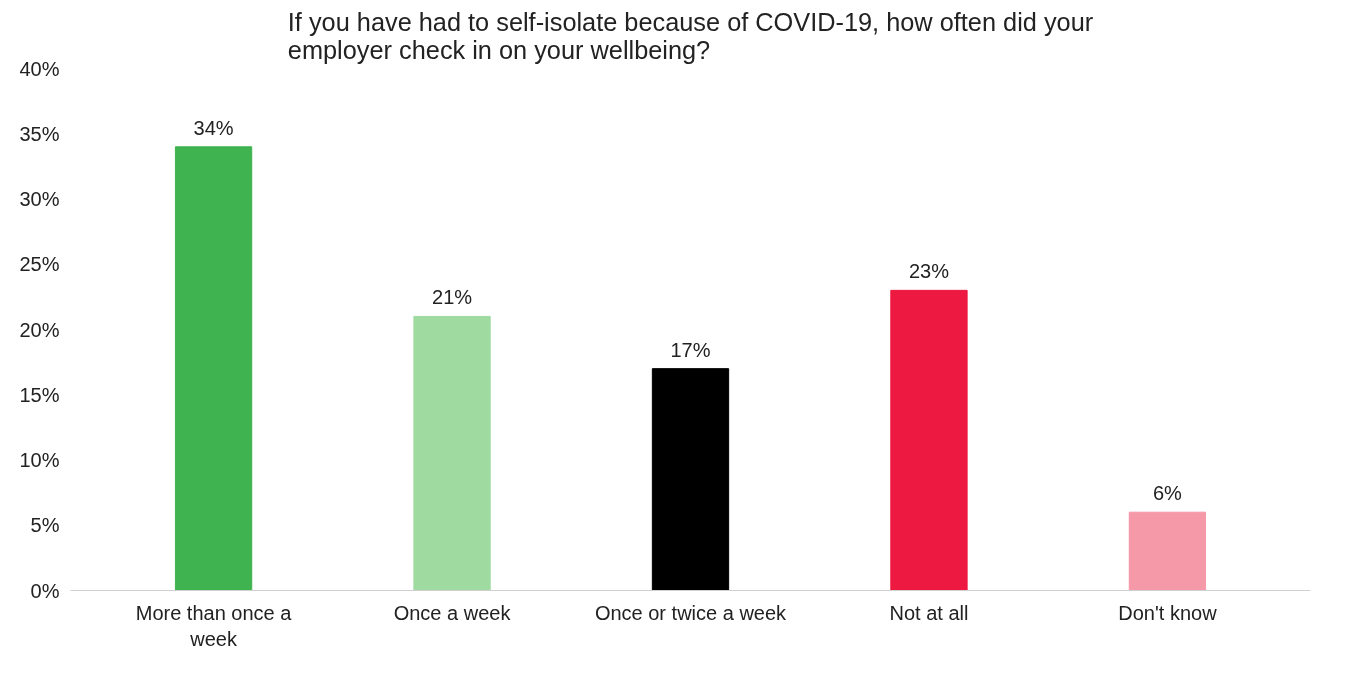 The width and height of the screenshot is (1359, 681). Describe the element at coordinates (213, 127) in the screenshot. I see `data-label: 34%` at that location.